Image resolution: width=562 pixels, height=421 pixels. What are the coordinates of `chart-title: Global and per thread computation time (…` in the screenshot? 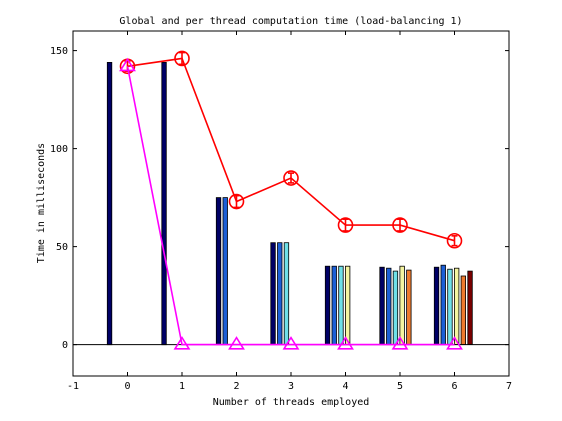 It's located at (290, 21).